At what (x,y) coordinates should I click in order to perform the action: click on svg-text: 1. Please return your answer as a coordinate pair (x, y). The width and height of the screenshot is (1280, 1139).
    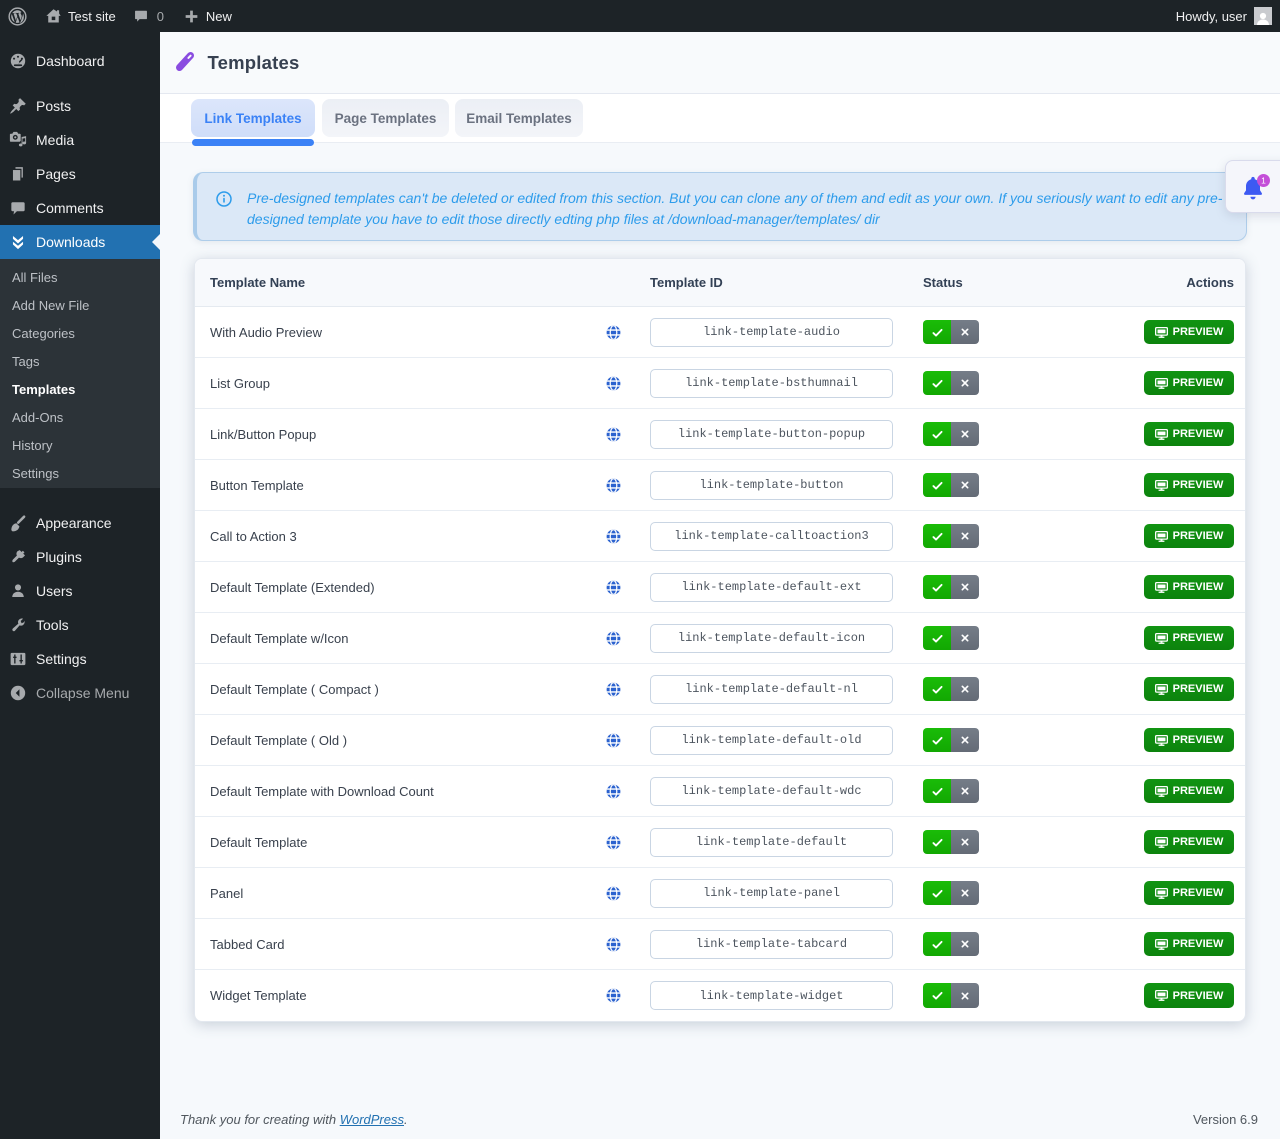
    Looking at the image, I should click on (1263, 180).